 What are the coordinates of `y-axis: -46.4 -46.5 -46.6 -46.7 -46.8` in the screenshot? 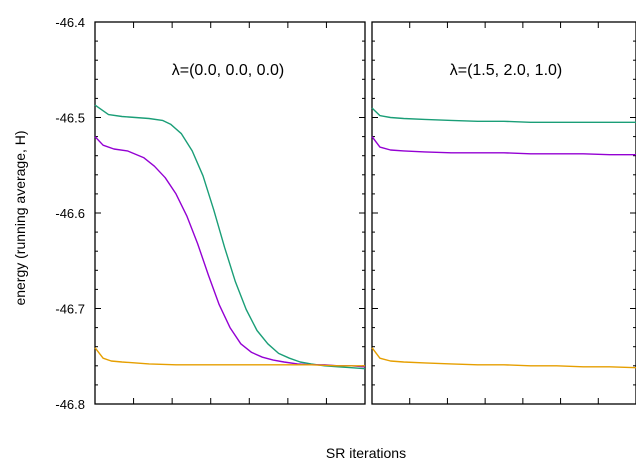 It's located at (70, 213).